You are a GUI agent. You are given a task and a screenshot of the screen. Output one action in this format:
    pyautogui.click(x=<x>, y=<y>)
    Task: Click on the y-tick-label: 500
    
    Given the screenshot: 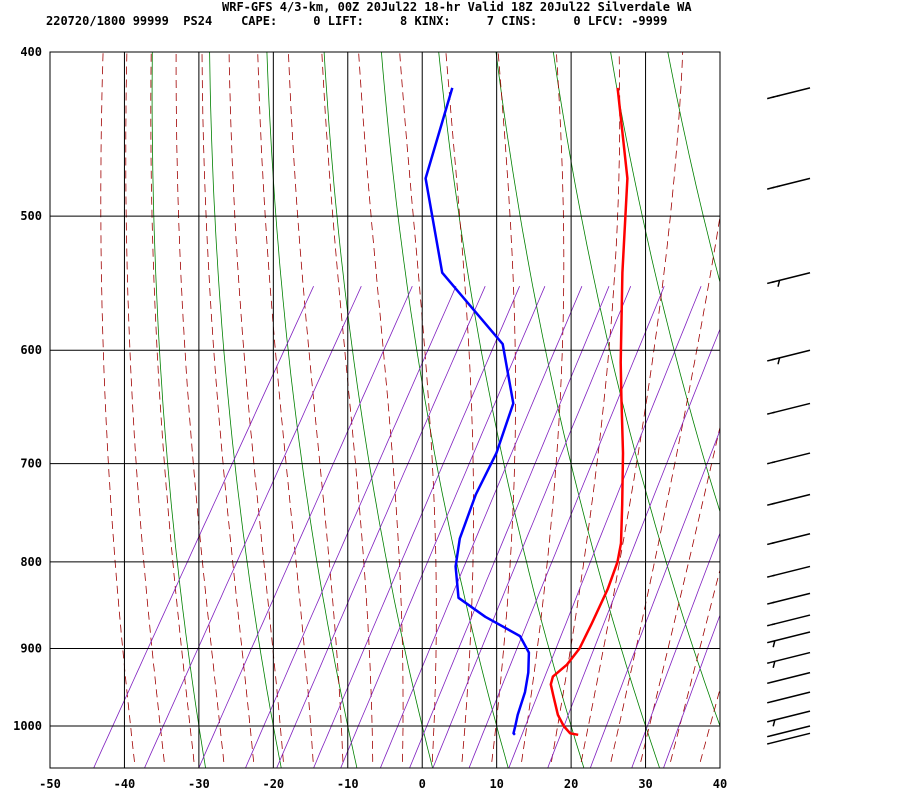 What is the action you would take?
    pyautogui.click(x=31, y=216)
    